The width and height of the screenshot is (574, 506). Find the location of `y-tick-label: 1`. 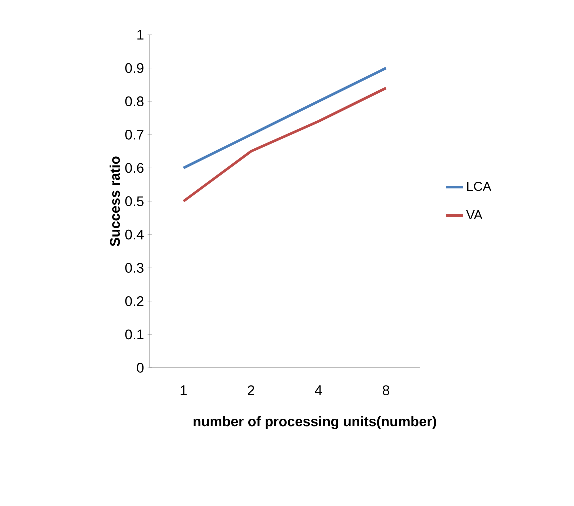

y-tick-label: 1 is located at coordinates (141, 35).